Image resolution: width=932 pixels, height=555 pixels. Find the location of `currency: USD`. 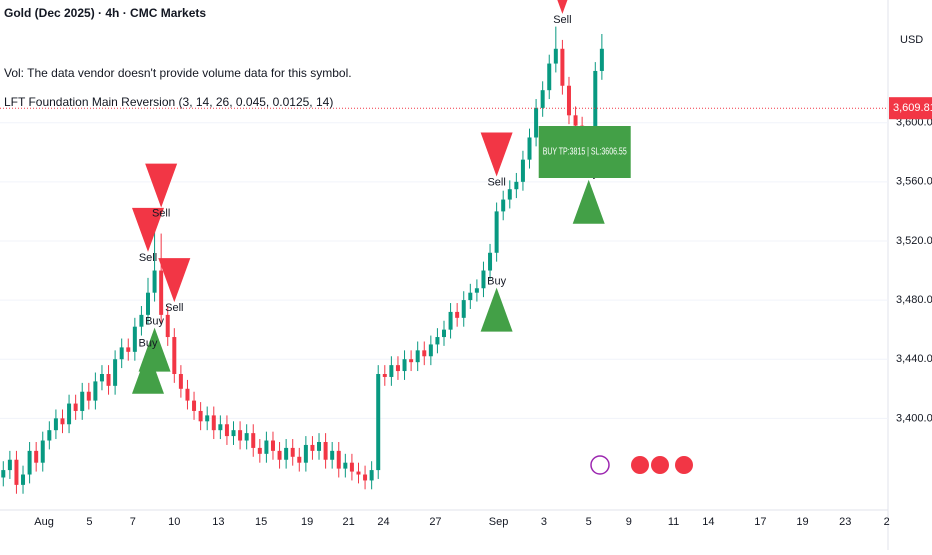

currency: USD is located at coordinates (911, 40).